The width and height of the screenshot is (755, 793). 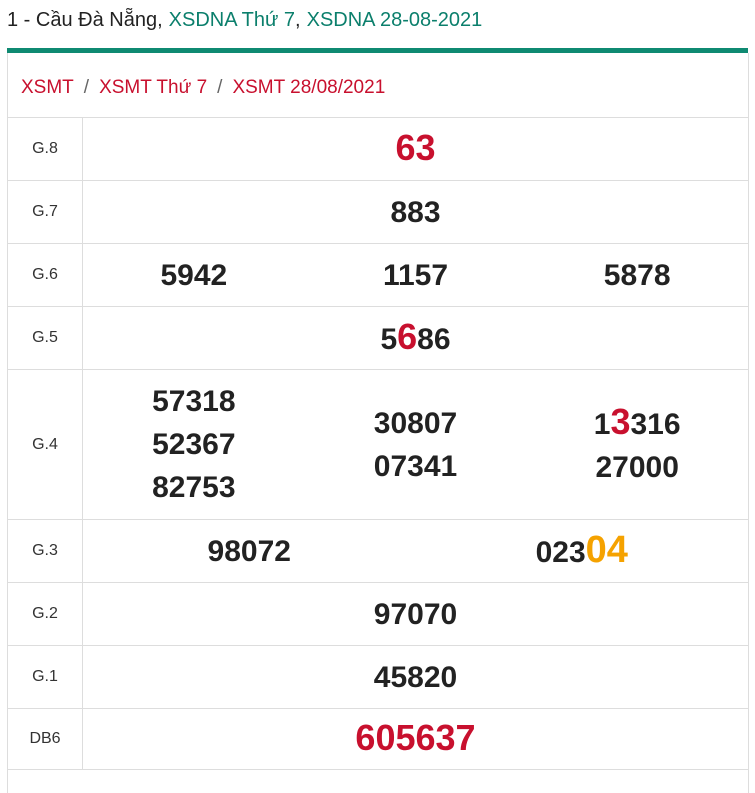 I want to click on number-part: 5878, so click(x=637, y=275).